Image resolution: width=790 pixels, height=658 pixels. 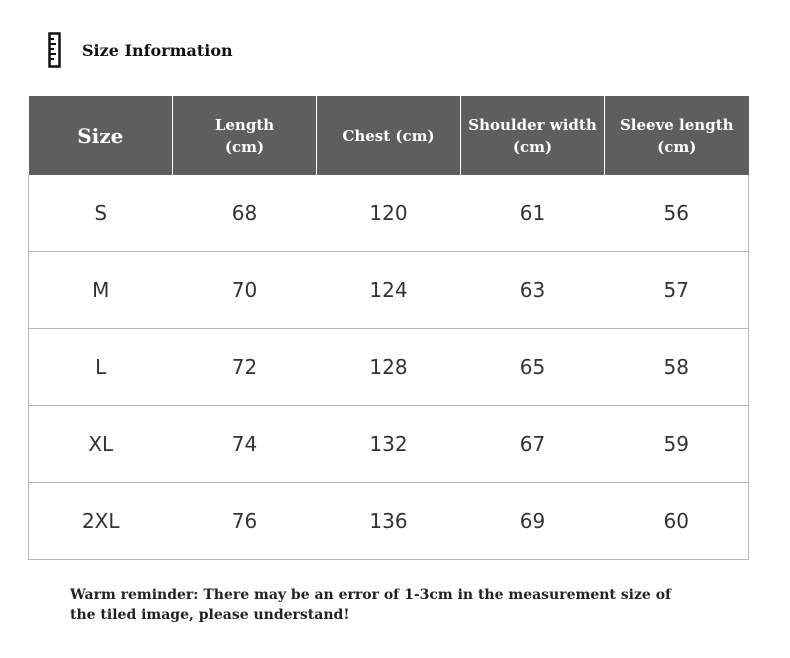 I want to click on column-header-text: Size, so click(x=100, y=135).